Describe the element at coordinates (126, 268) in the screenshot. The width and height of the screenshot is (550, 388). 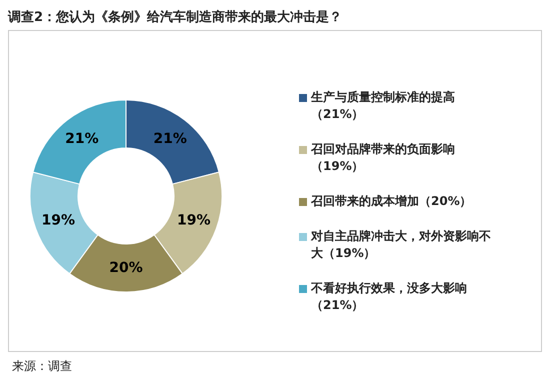
I see `data-label: 20%` at that location.